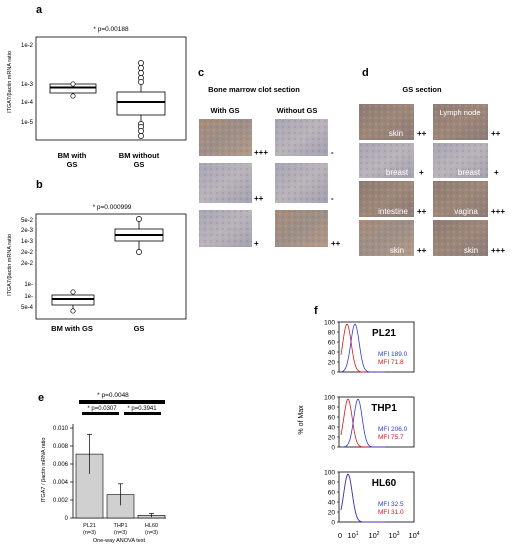  What do you see at coordinates (10, 265) in the screenshot?
I see `panel-b-ylabel: ITGA7/βactin mRNA ratio` at bounding box center [10, 265].